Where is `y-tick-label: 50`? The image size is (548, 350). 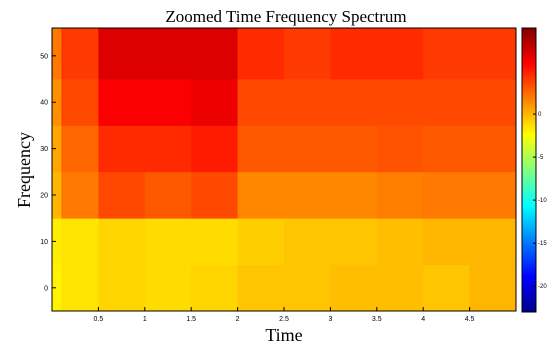
y-tick-label: 50 is located at coordinates (44, 56).